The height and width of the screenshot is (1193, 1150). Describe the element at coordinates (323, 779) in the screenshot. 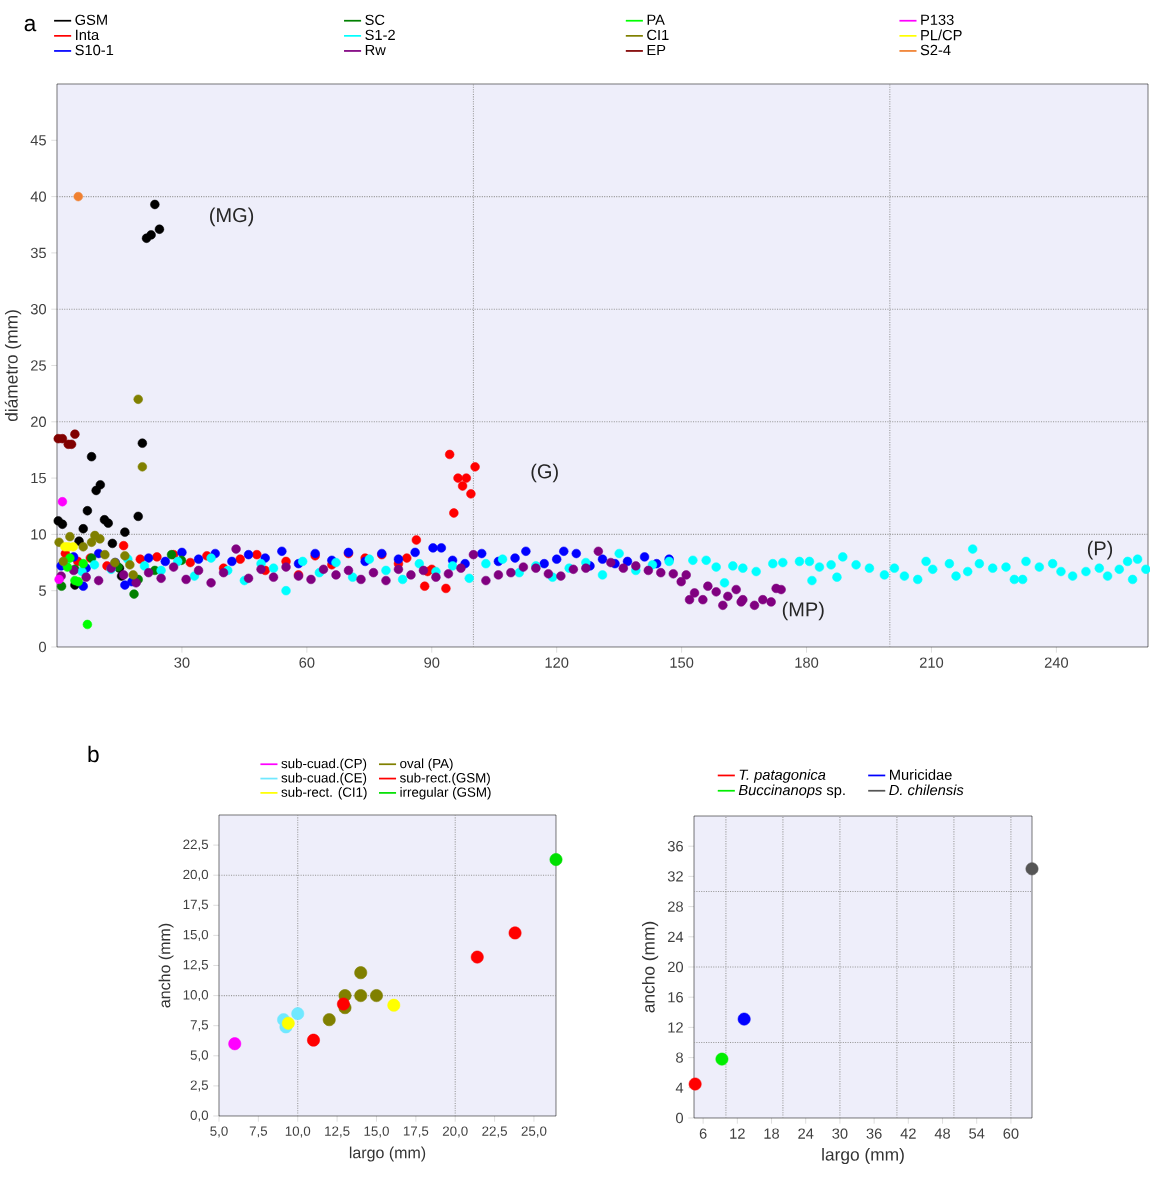

I see `legend-label: sub-cuad.(CE)` at that location.